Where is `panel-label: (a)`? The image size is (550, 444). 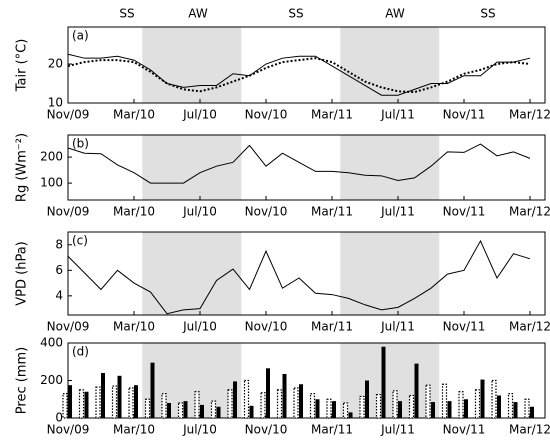 panel-label: (a) is located at coordinates (80, 36).